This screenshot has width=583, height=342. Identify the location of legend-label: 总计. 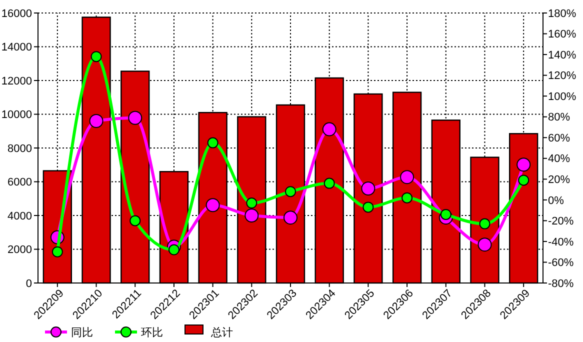
(221, 332).